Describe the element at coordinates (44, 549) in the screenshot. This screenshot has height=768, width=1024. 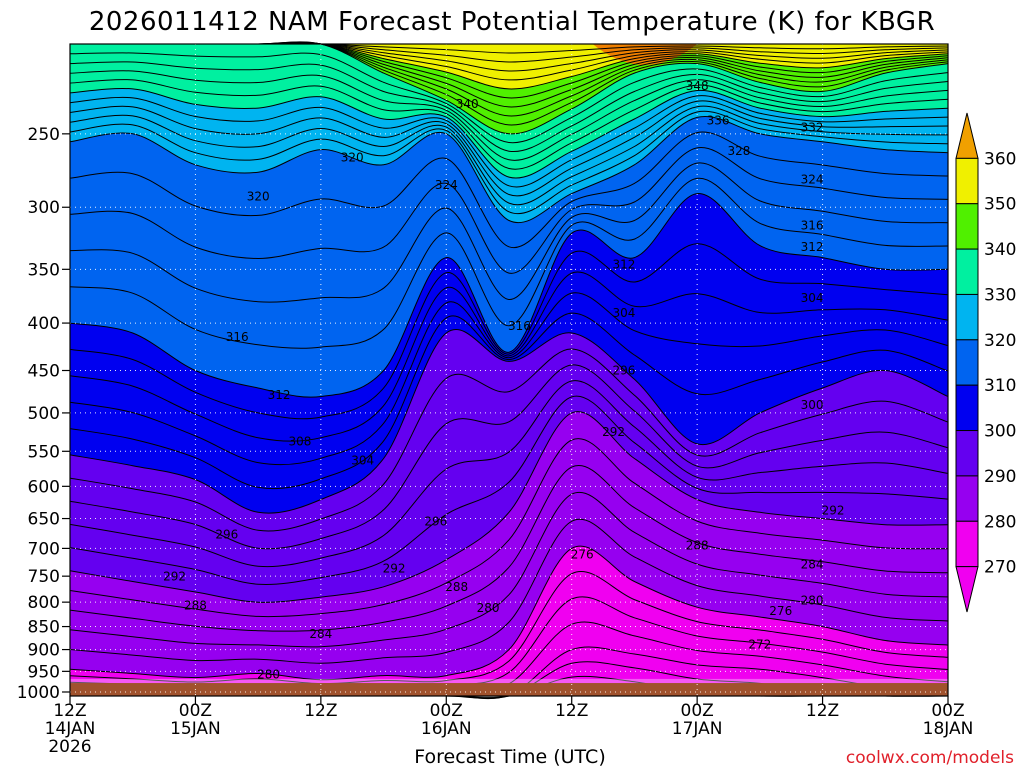
I see `y-tick-label: 700` at that location.